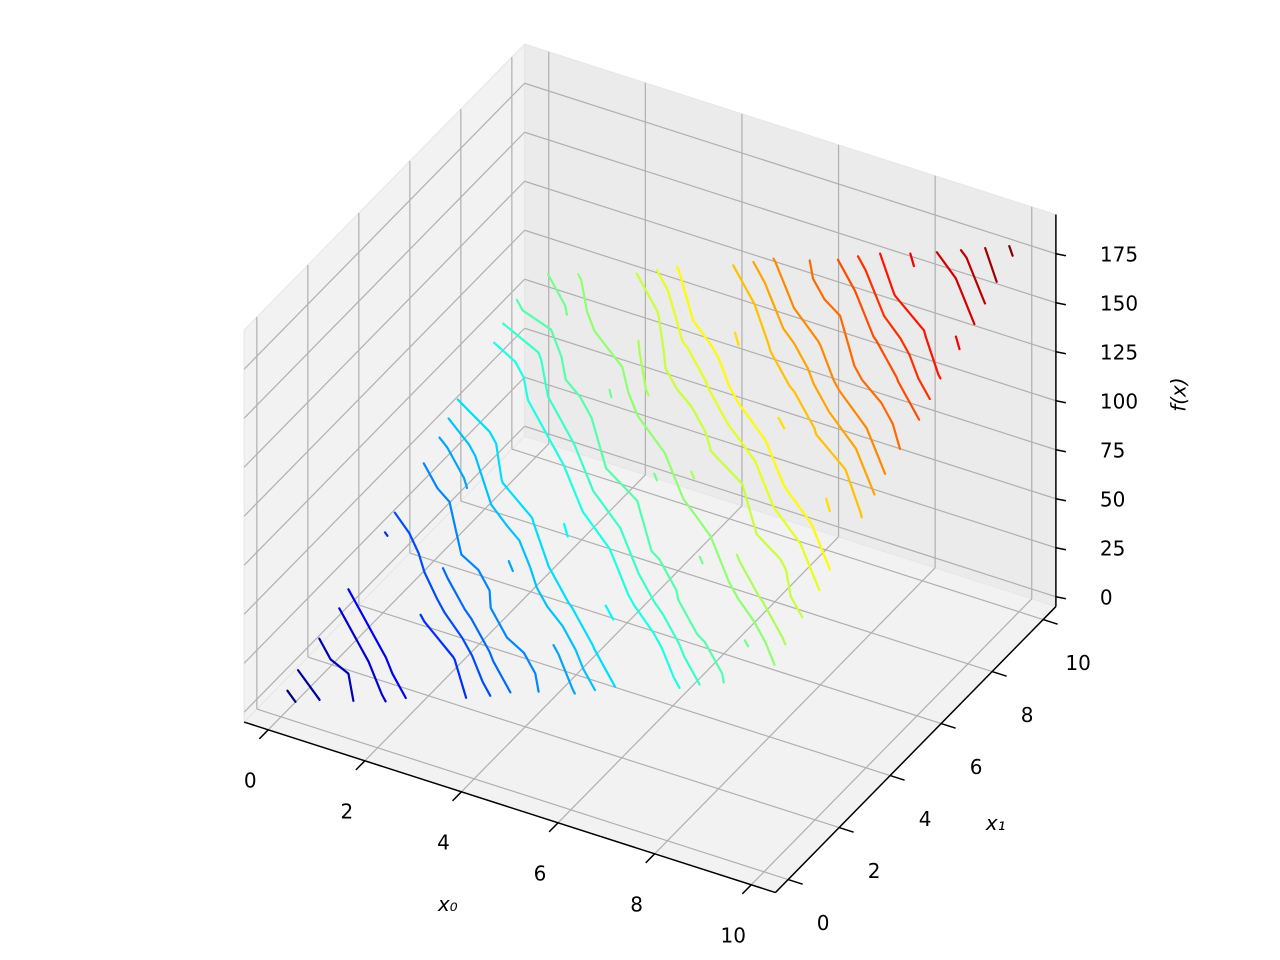  What do you see at coordinates (250, 780) in the screenshot?
I see `x-tick-label: 0` at bounding box center [250, 780].